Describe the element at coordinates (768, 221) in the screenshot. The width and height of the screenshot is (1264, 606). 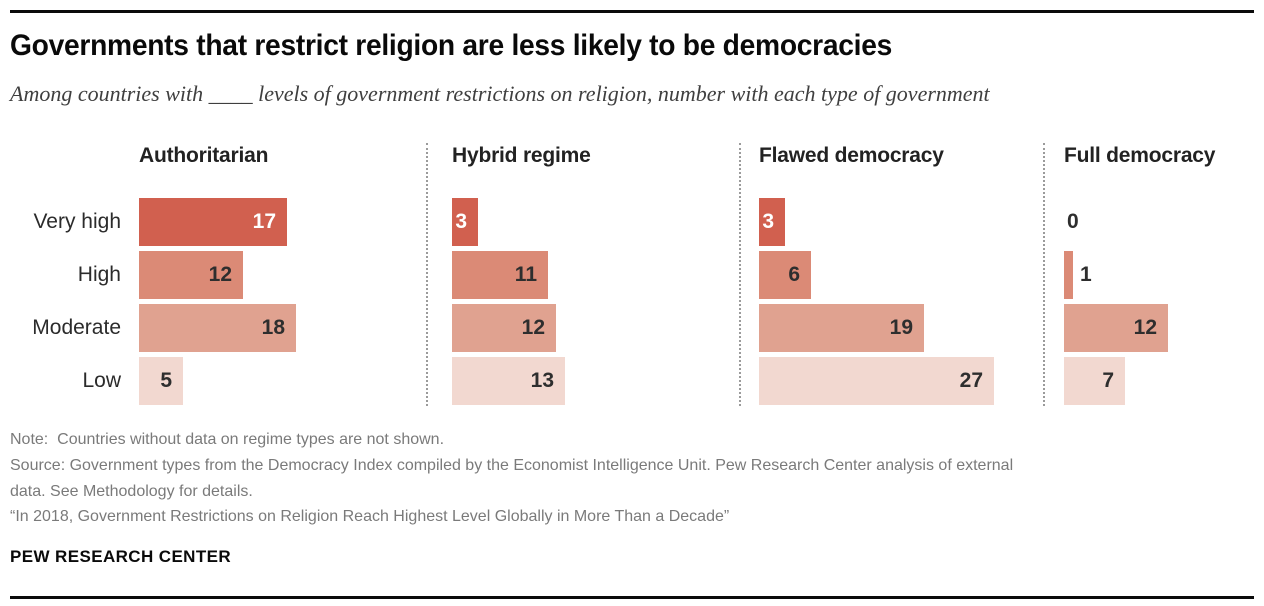
I see `value-label-flawed-democracy-very-high: 3` at that location.